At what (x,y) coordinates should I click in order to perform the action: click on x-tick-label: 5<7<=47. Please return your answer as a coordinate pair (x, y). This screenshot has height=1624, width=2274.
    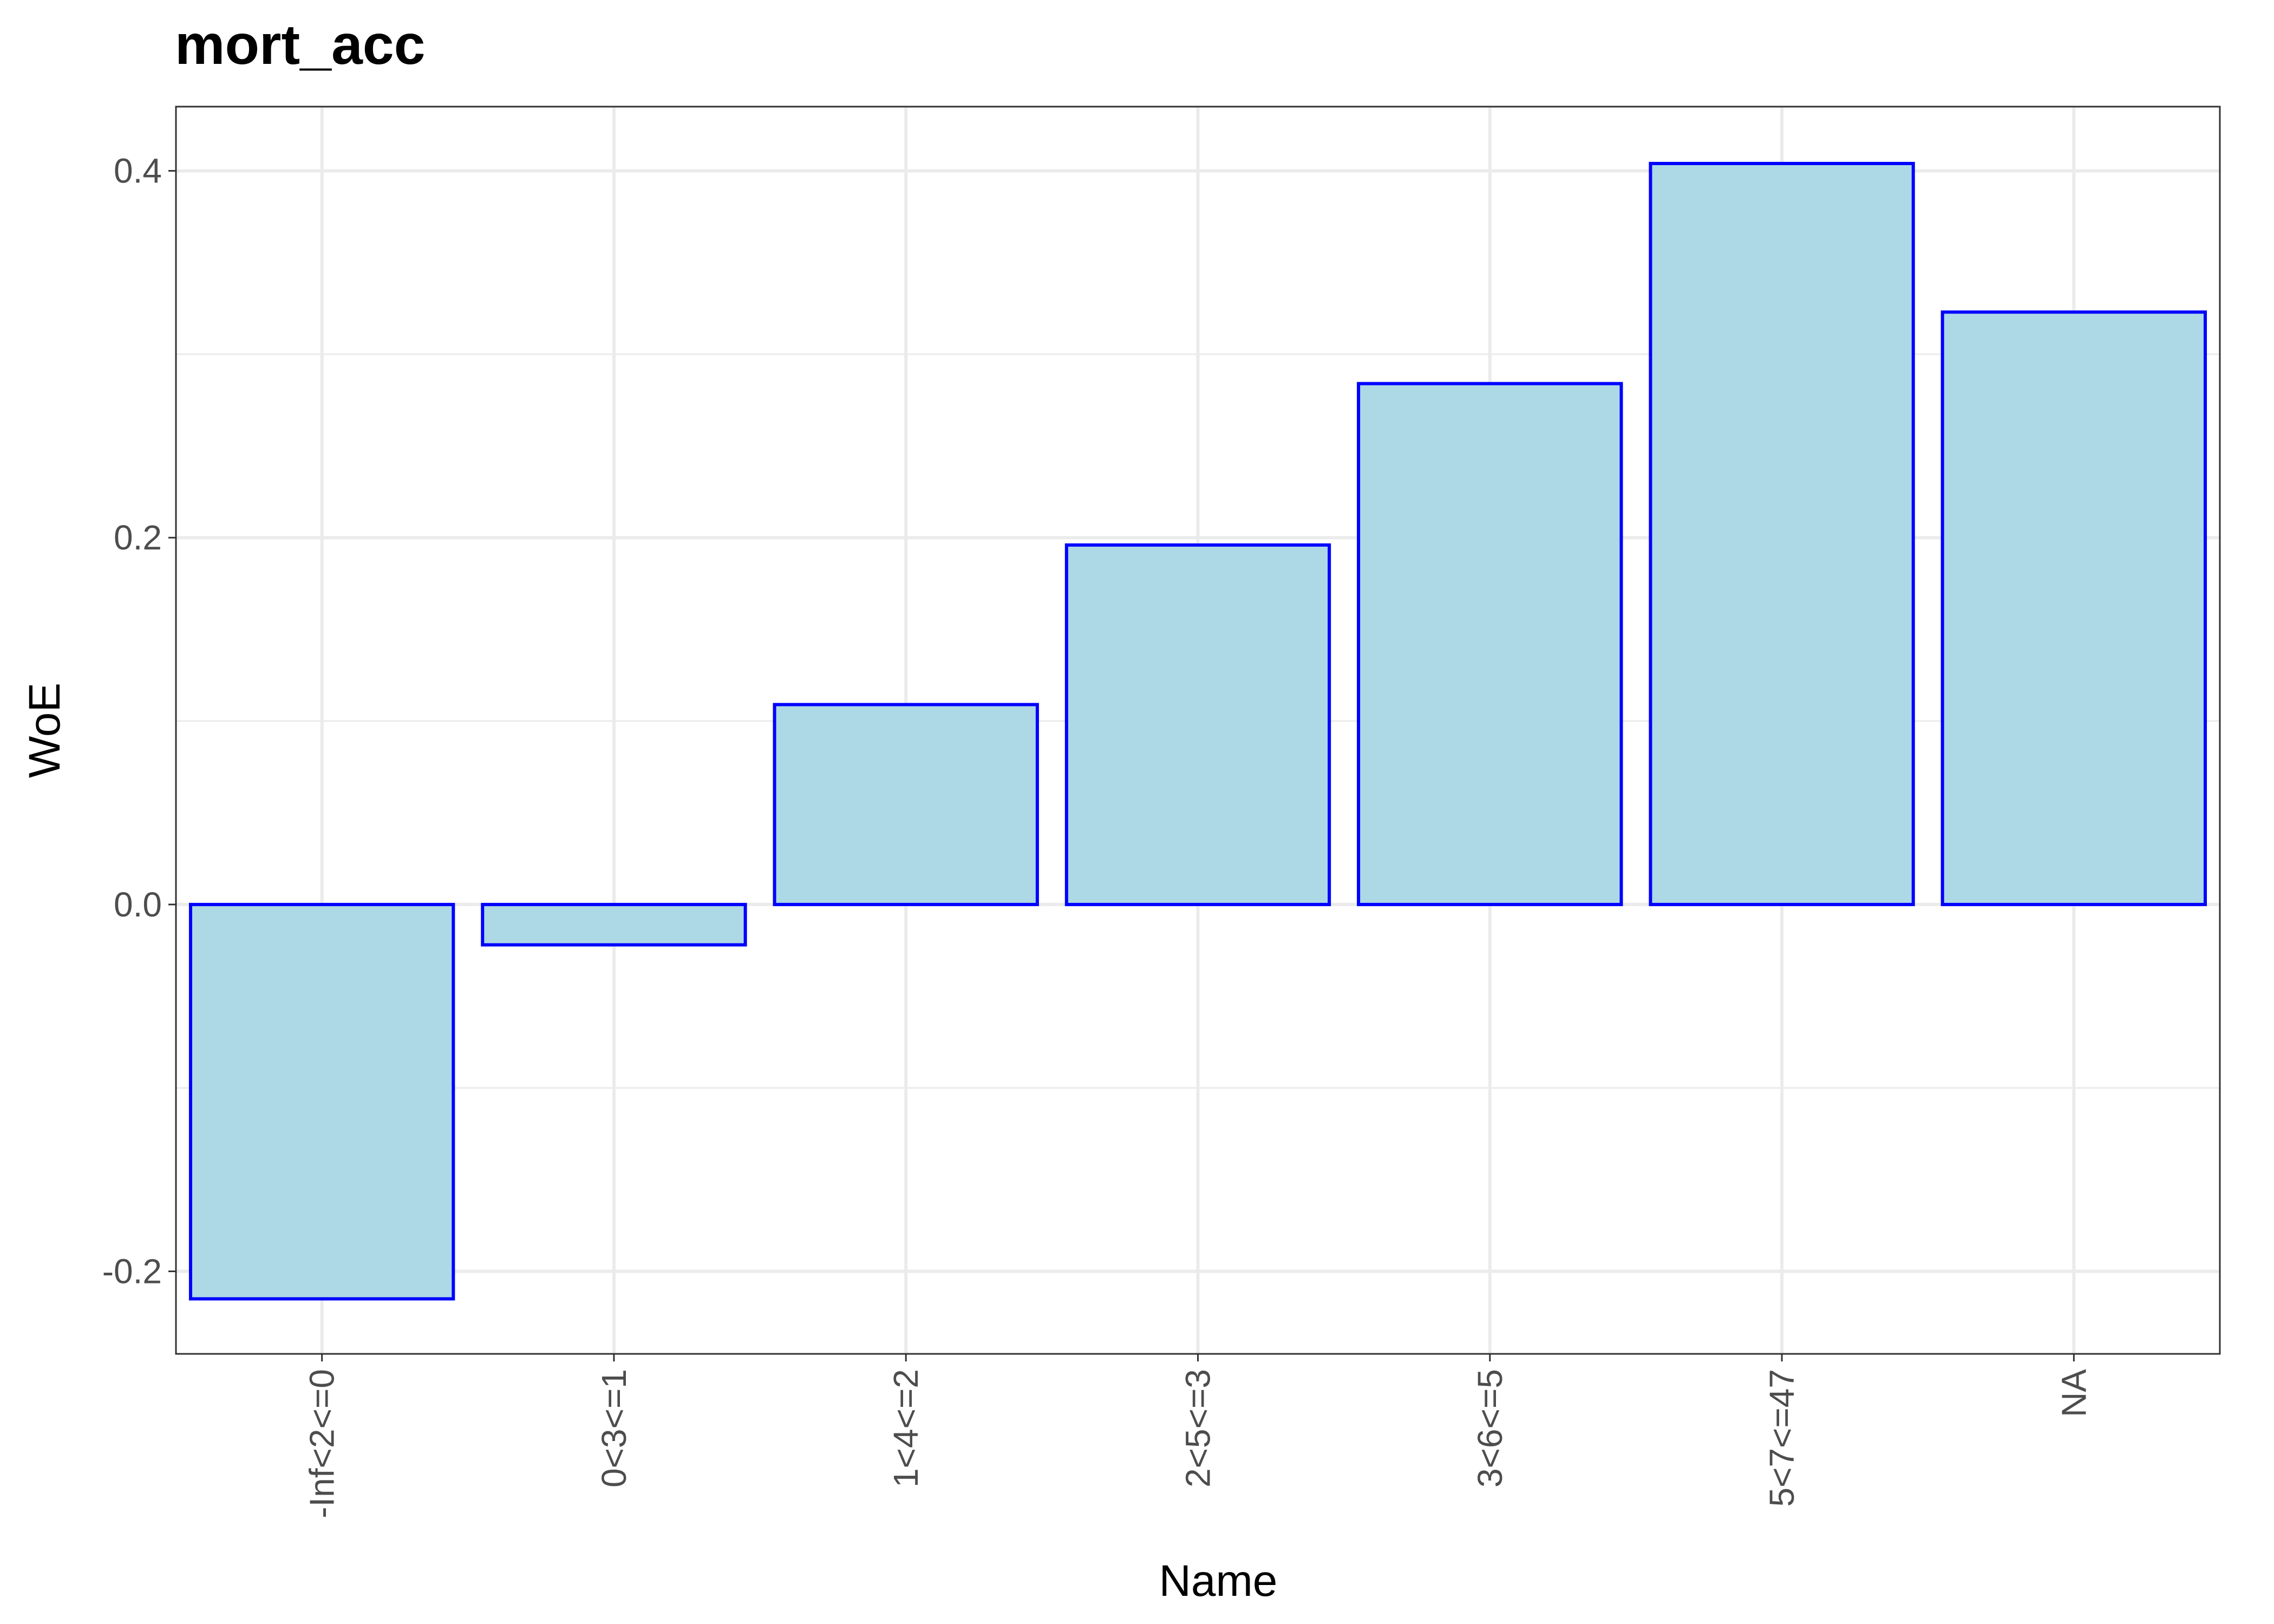
    Looking at the image, I should click on (1781, 1438).